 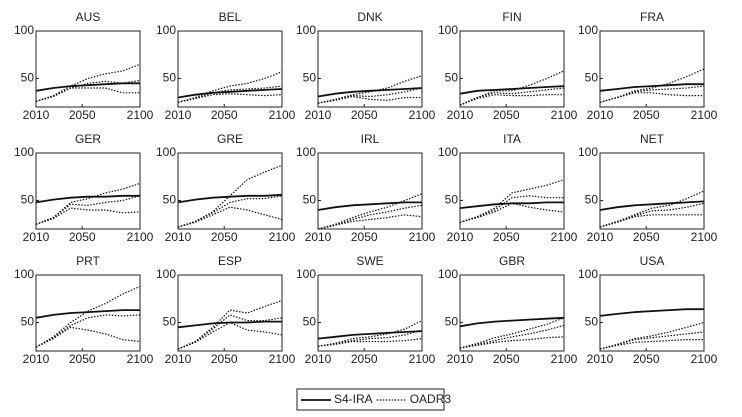 I want to click on panel-title: ITA, so click(x=512, y=139).